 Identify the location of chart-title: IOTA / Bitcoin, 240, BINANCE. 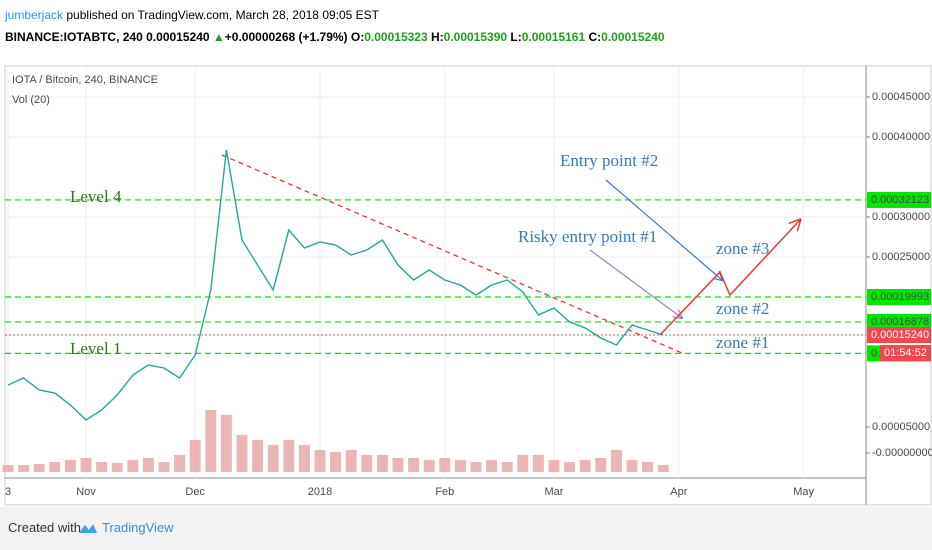
(85, 80).